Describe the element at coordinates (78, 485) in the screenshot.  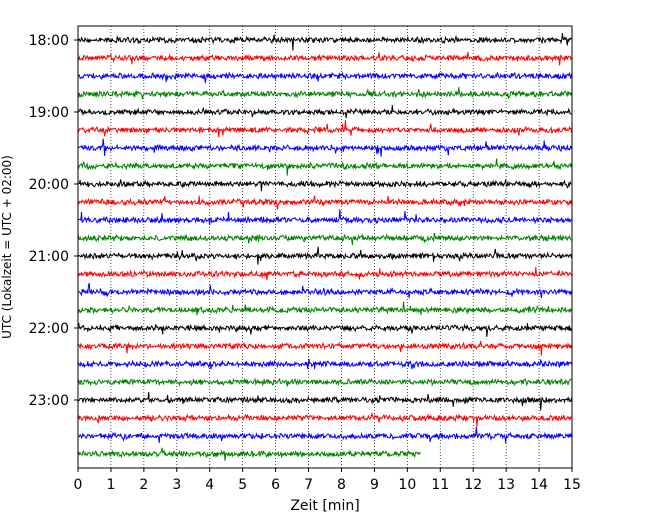
I see `x-tick-label: 0` at that location.